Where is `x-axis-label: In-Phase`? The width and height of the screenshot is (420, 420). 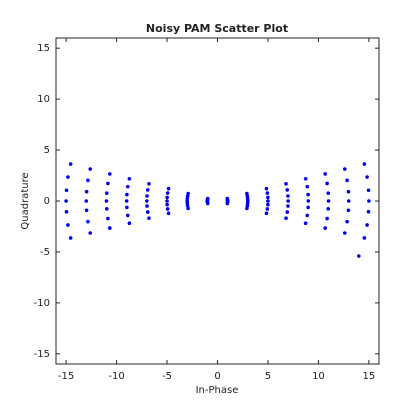 x-axis-label: In-Phase is located at coordinates (217, 390).